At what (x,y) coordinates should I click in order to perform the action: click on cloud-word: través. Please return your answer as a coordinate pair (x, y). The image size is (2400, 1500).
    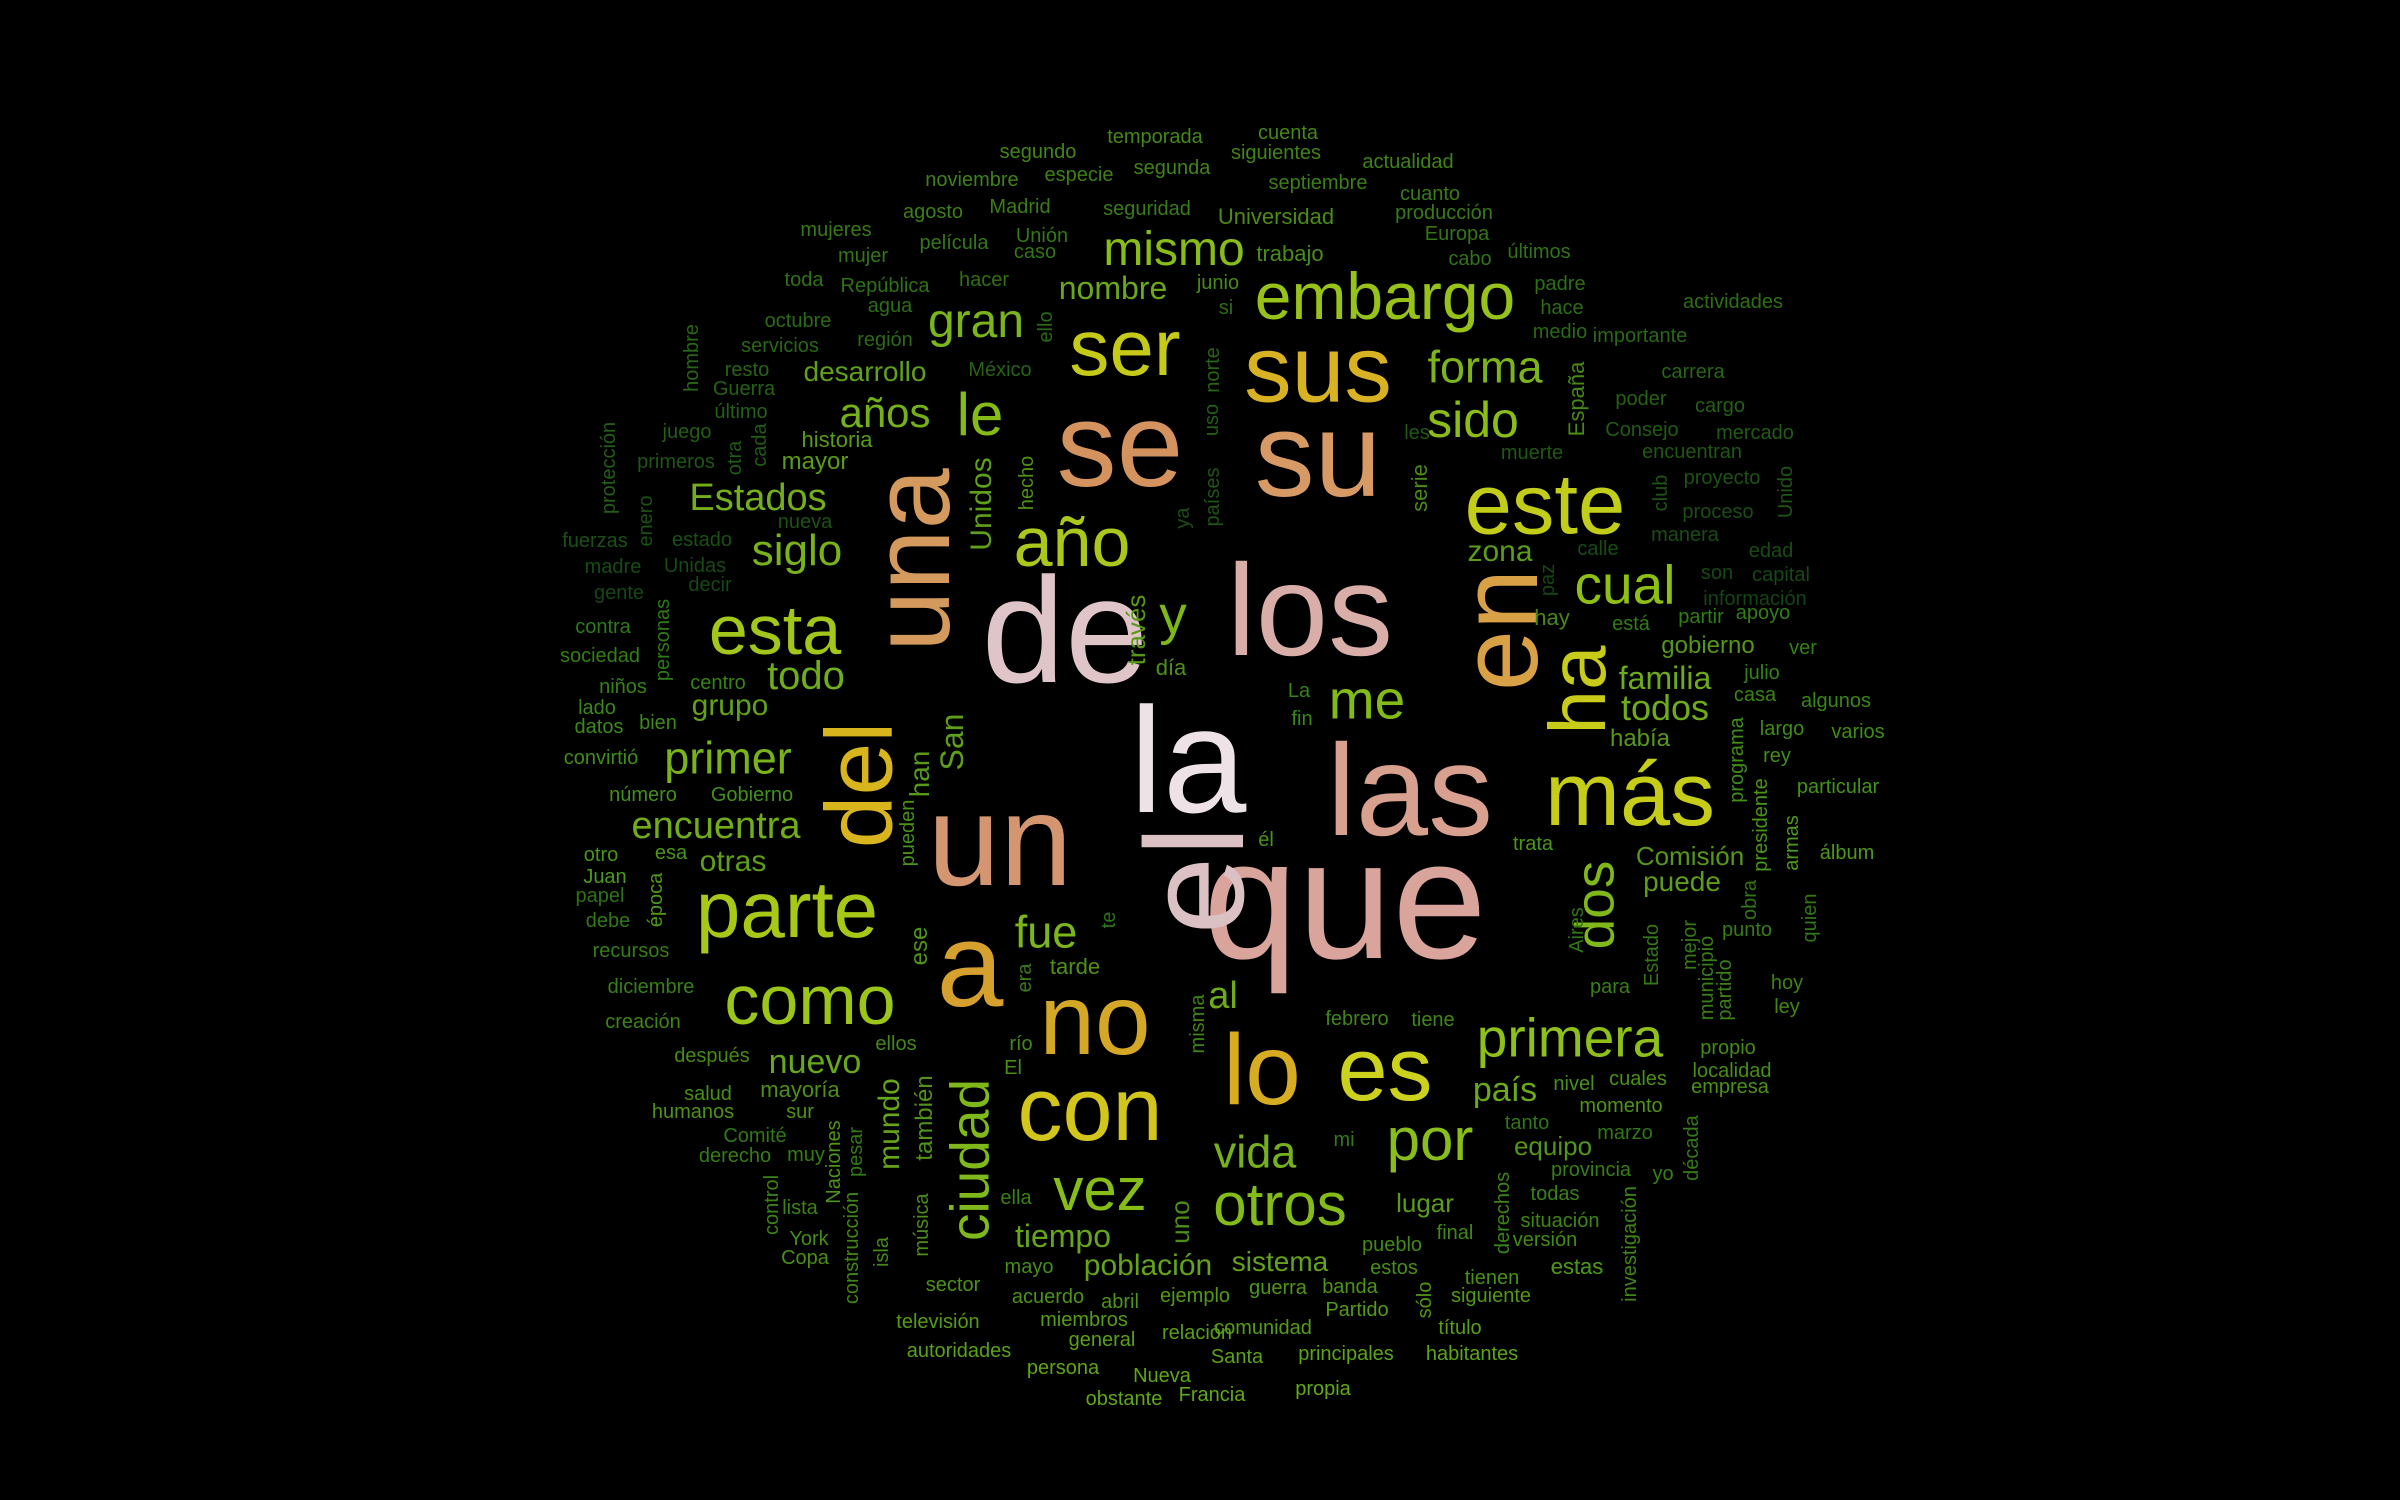
    Looking at the image, I should click on (1136, 630).